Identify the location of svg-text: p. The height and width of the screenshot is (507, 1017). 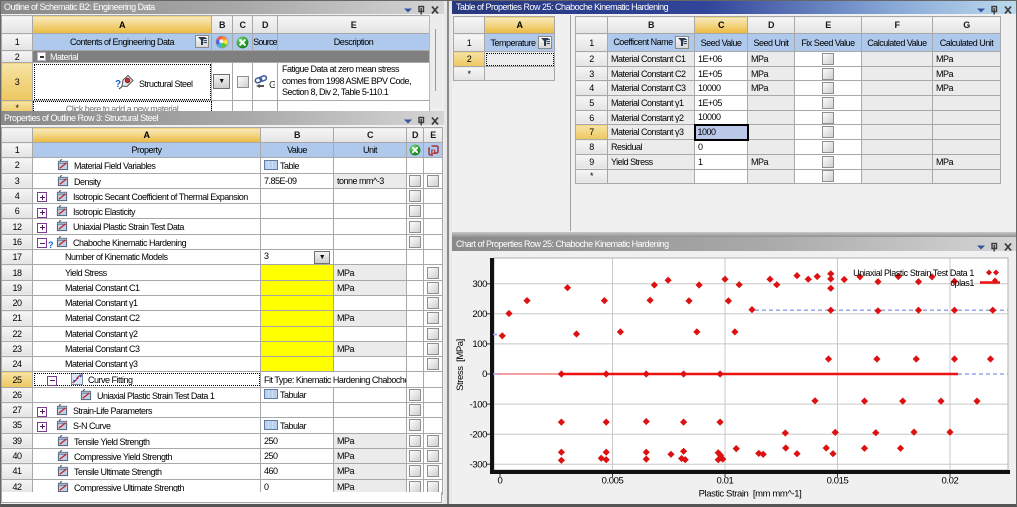
(432, 151).